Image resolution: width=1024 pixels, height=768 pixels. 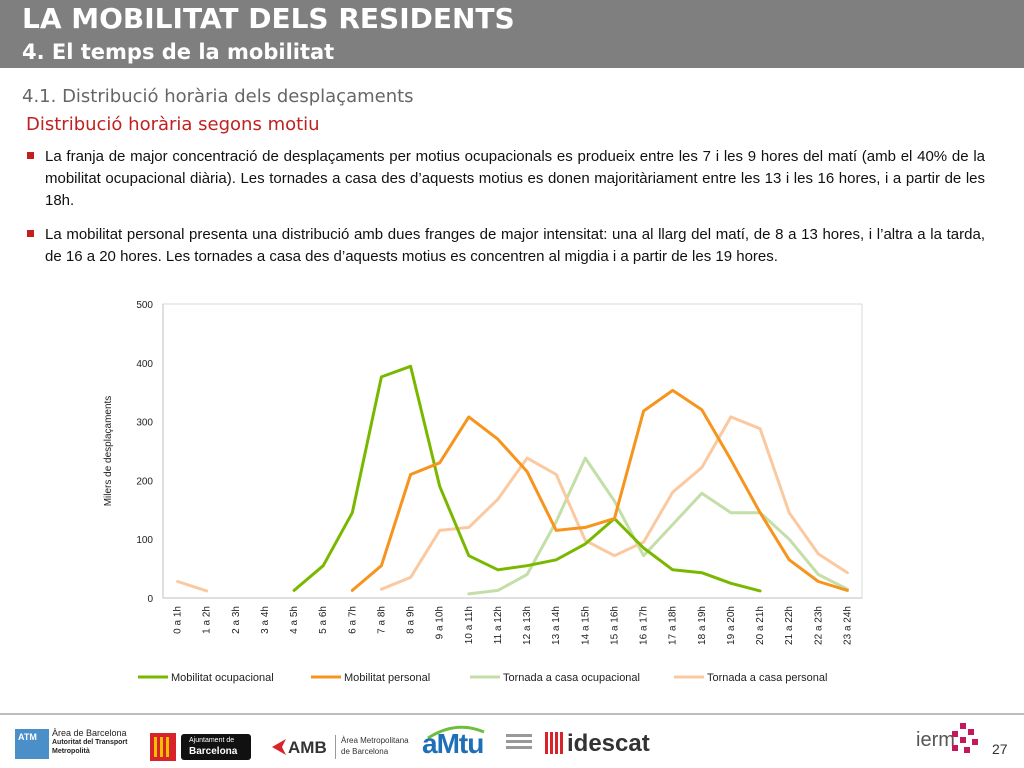 What do you see at coordinates (949, 741) in the screenshot?
I see `ierm-logo: ierm` at bounding box center [949, 741].